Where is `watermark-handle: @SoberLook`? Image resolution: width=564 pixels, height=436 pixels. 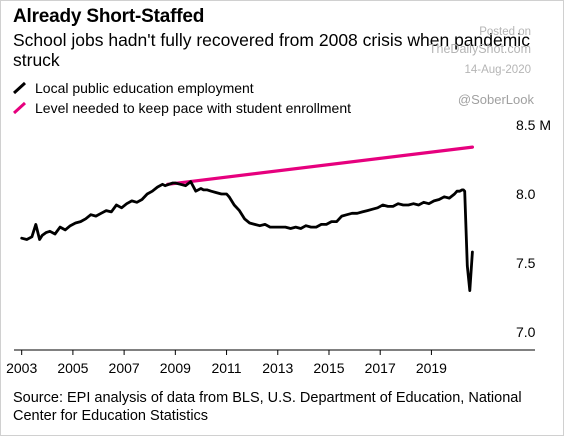
watermark-handle: @SoberLook is located at coordinates (495, 99).